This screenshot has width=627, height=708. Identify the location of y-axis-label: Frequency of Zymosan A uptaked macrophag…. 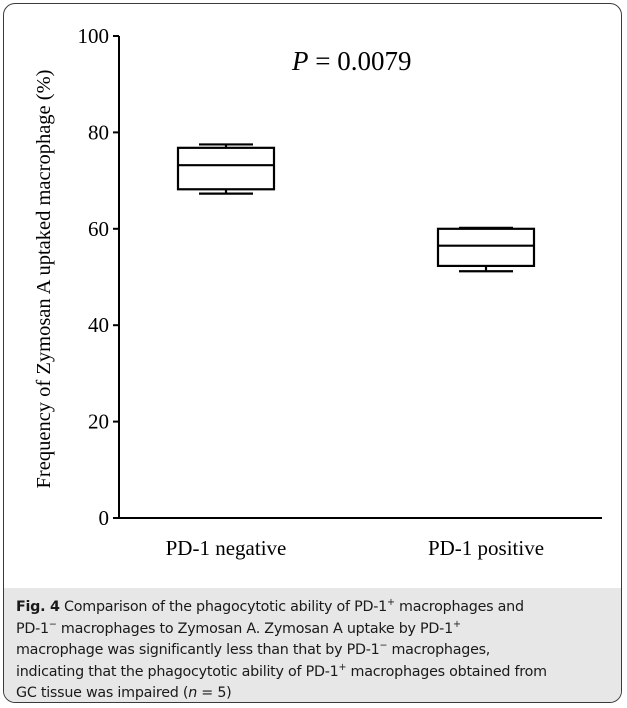
(44, 279).